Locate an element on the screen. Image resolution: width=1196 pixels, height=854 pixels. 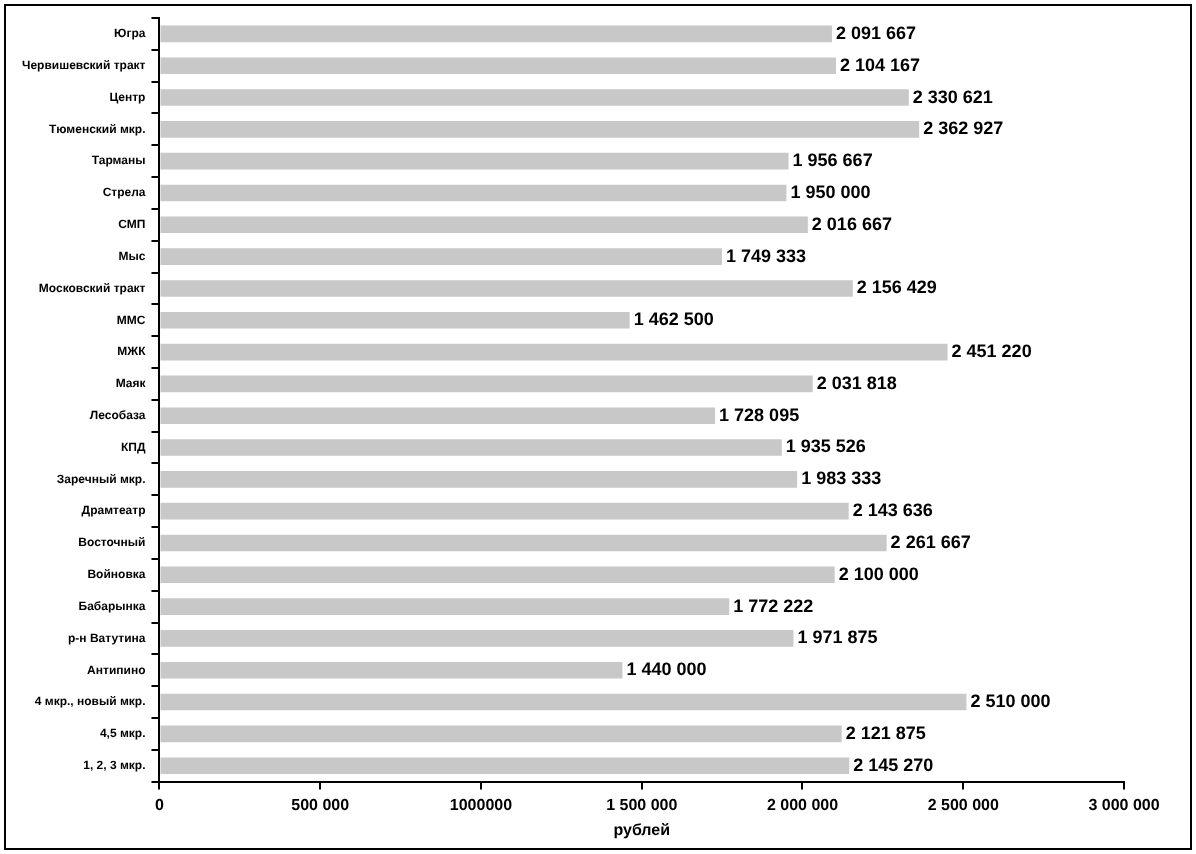
x-axis-title: рублей is located at coordinates (642, 829).